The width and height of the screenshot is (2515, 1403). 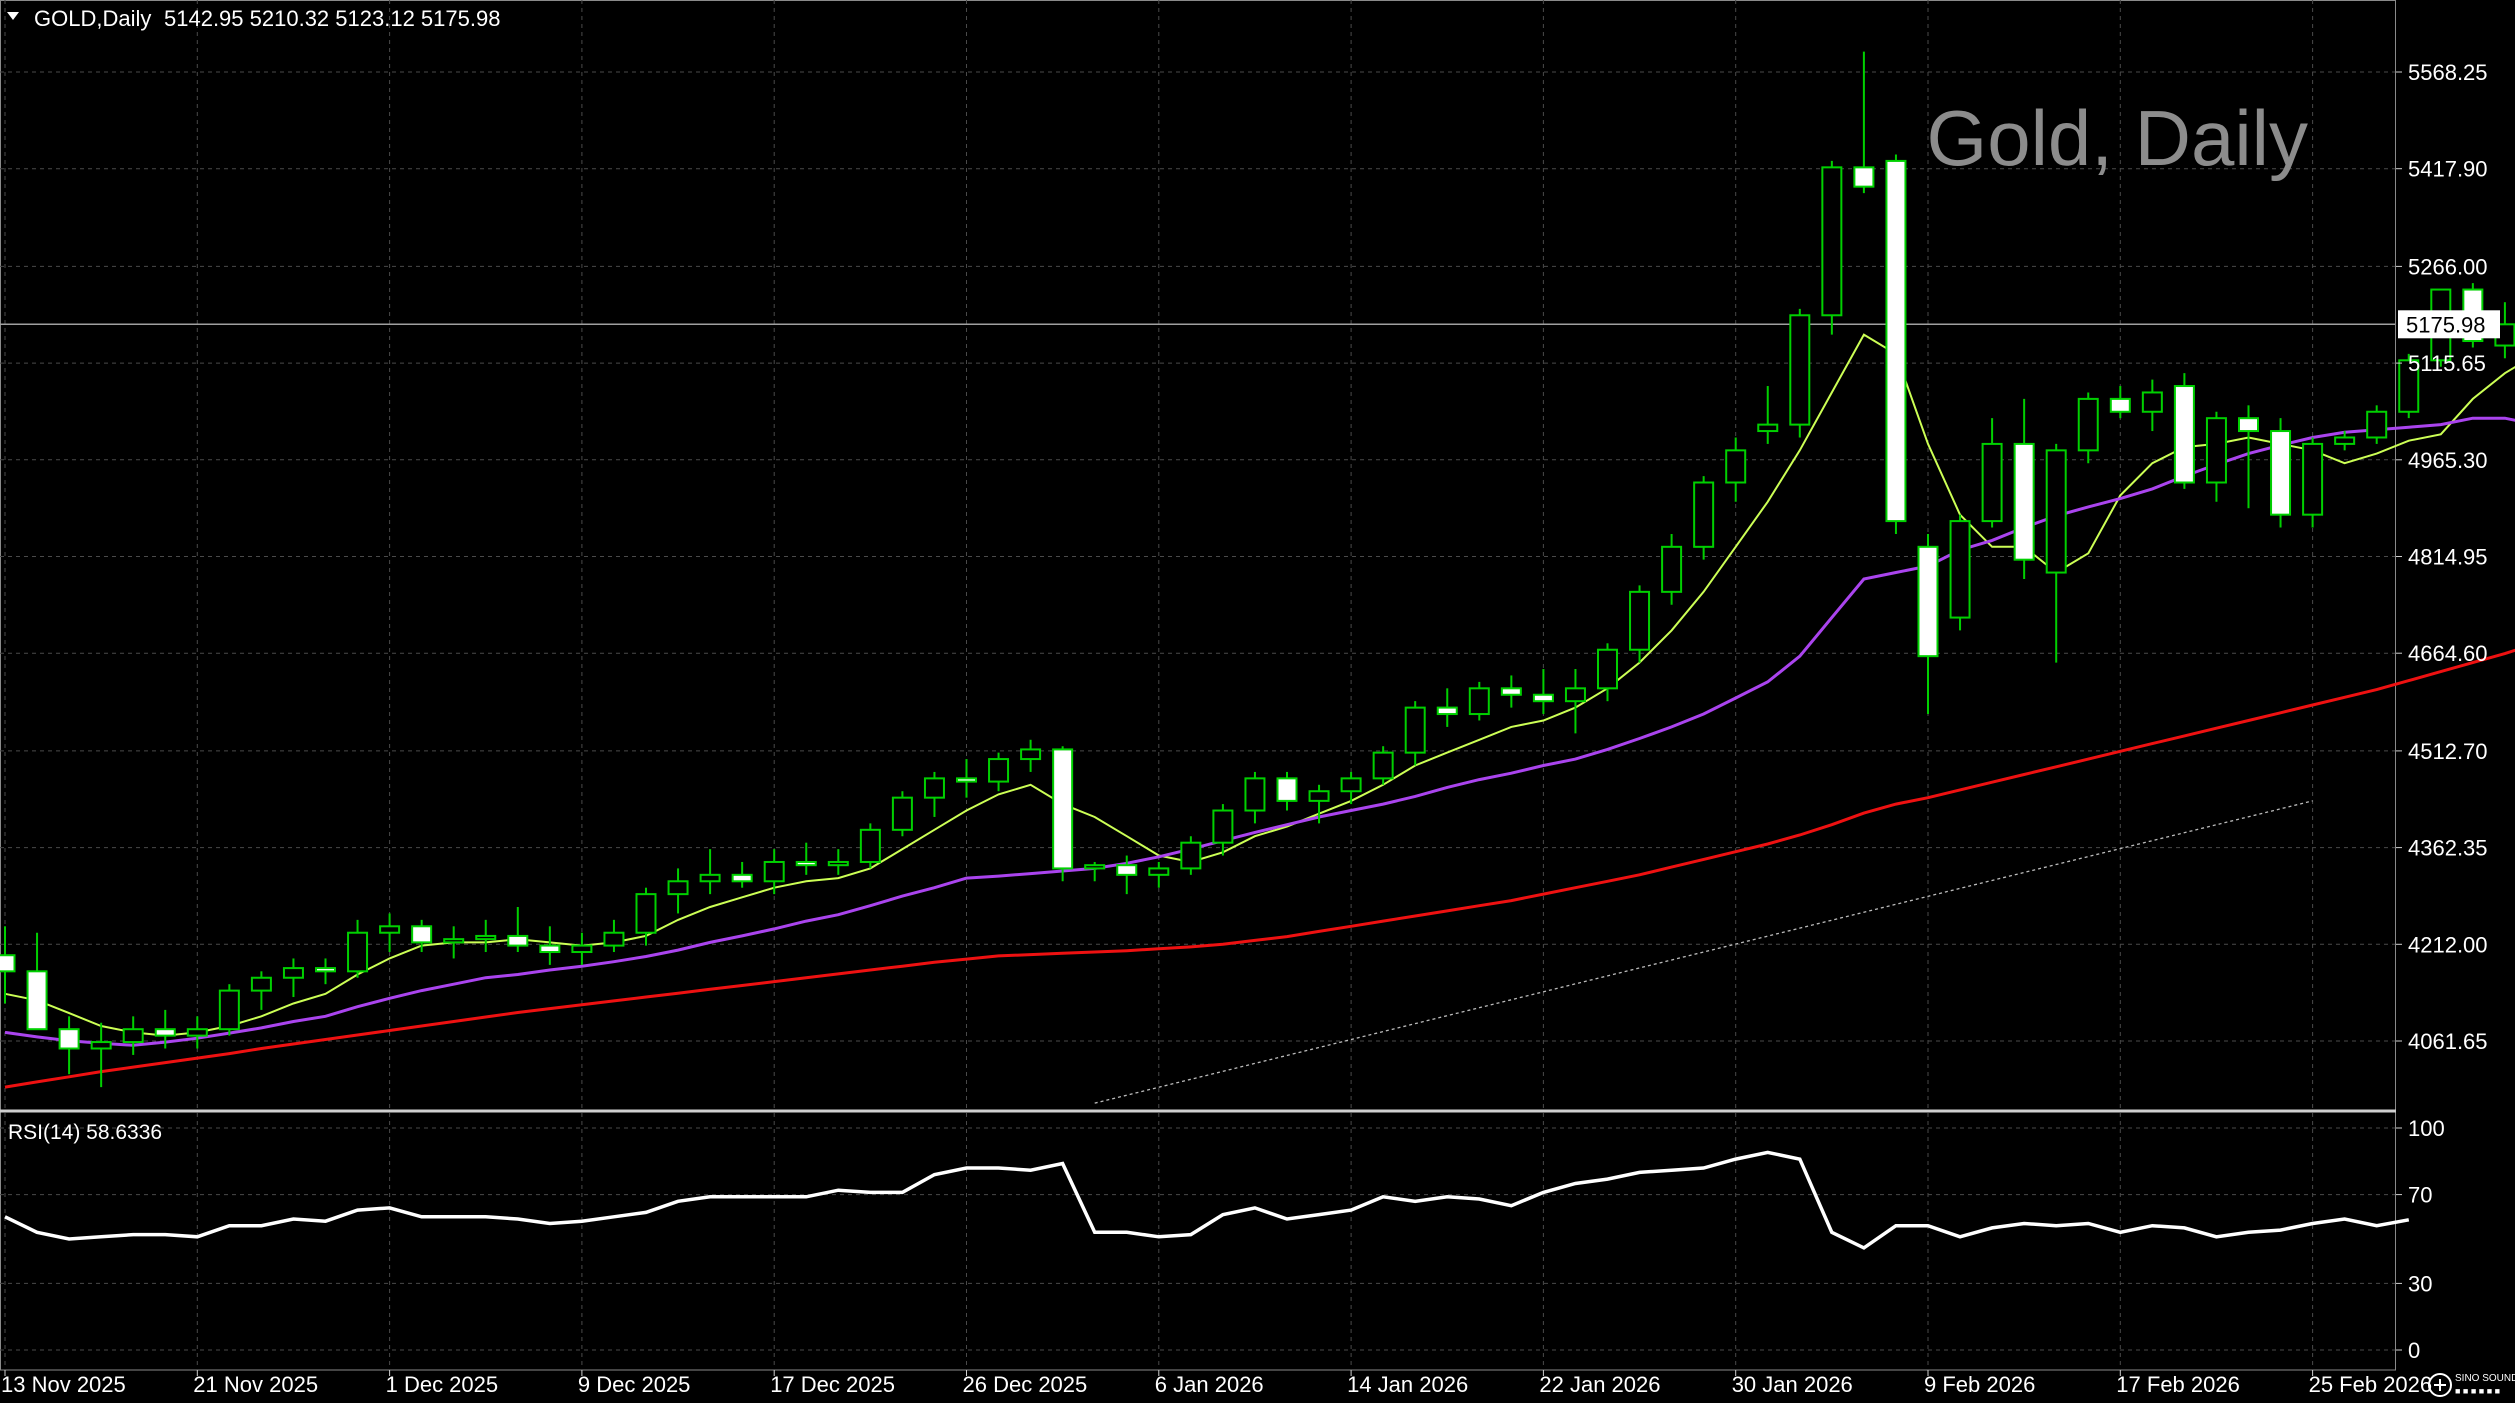 I want to click on time-tick-label: 25 Feb 2026, so click(x=2371, y=1384).